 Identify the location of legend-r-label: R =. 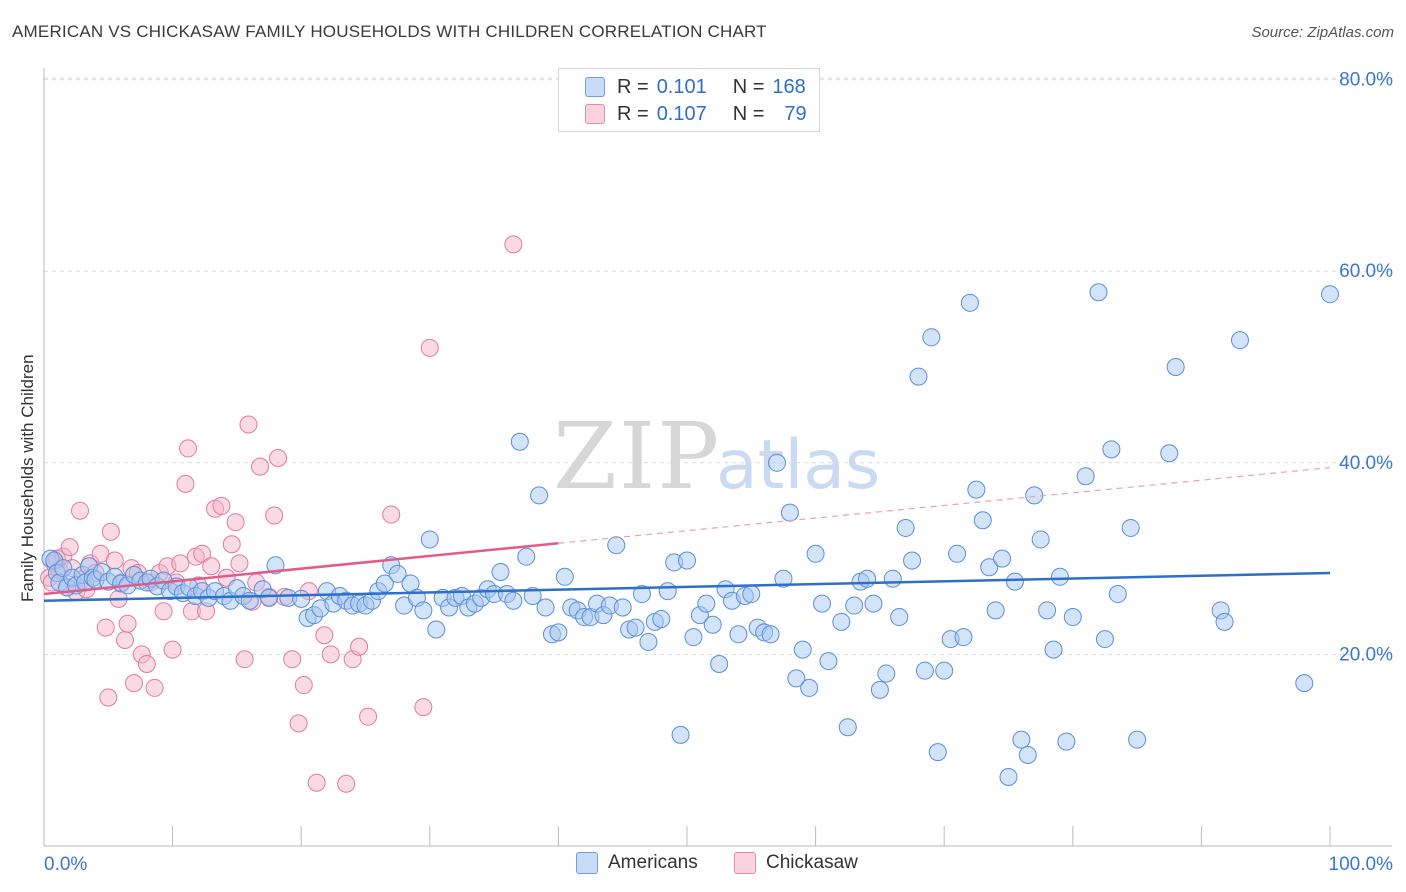
(633, 113).